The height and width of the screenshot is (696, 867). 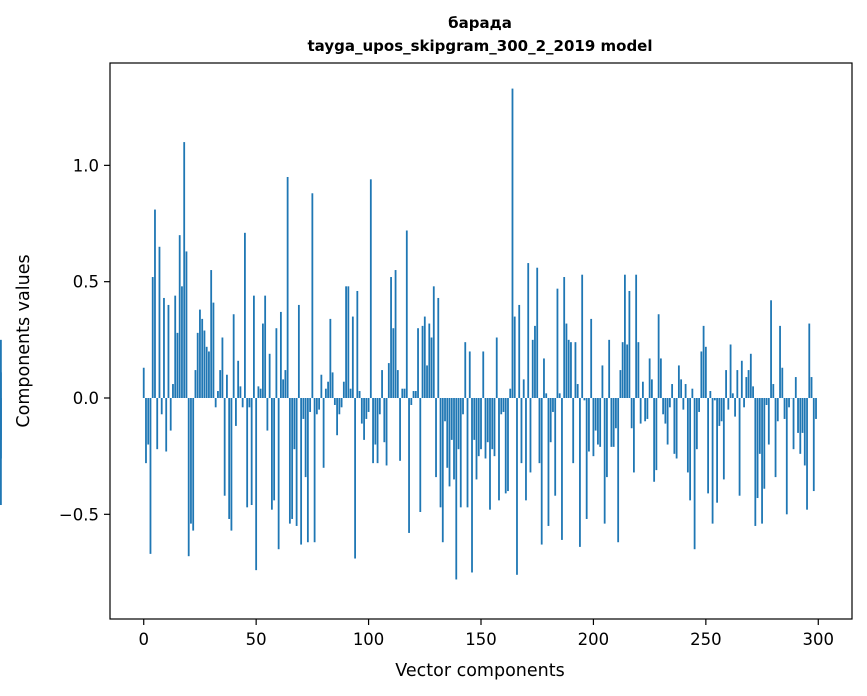 What do you see at coordinates (369, 639) in the screenshot?
I see `x-tick-label: 100` at bounding box center [369, 639].